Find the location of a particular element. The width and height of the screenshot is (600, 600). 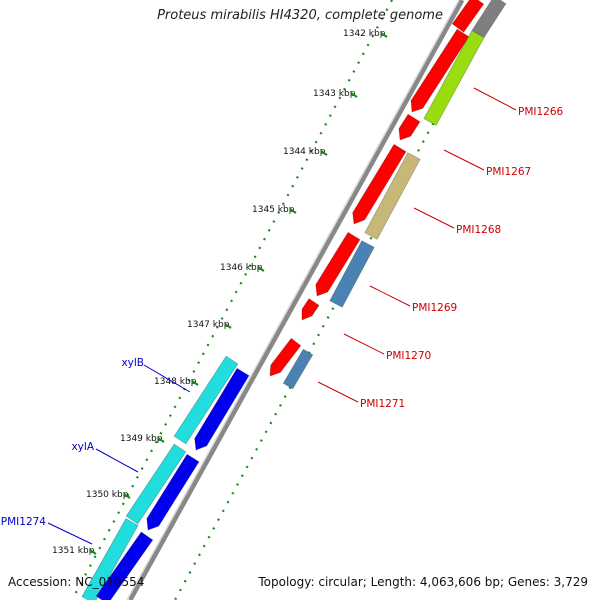

ruler-tick-label: 1342 kbp is located at coordinates (364, 34).